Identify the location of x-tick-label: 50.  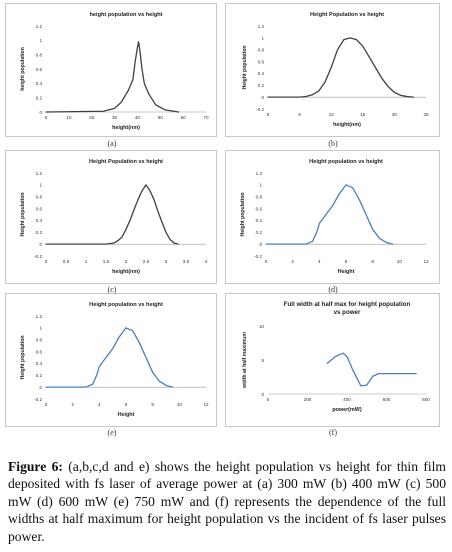
(161, 117).